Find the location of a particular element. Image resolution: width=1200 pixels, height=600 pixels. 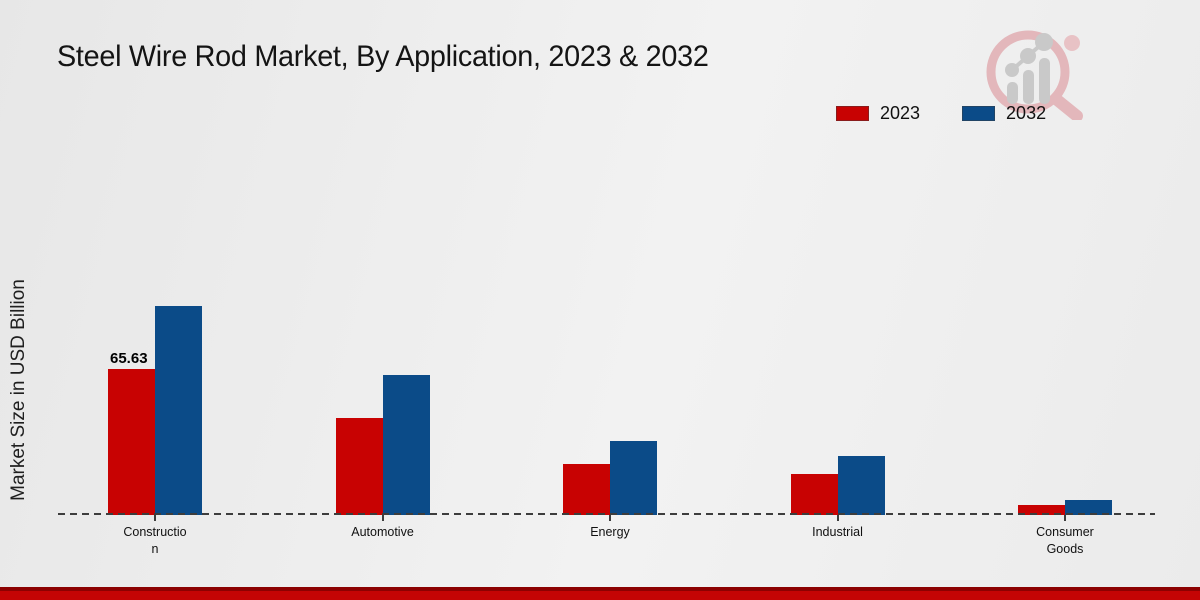

legend-swatch-2032 is located at coordinates (979, 113).